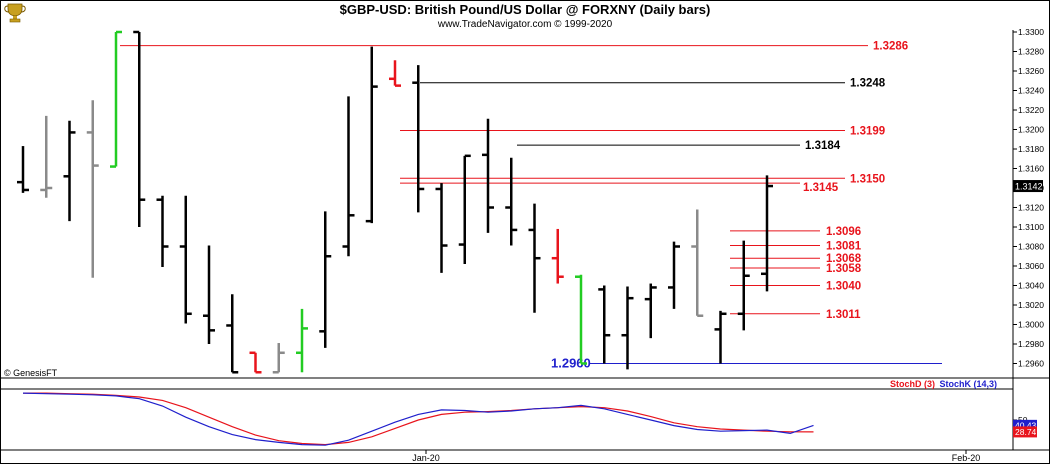 The width and height of the screenshot is (1050, 469). Describe the element at coordinates (1031, 91) in the screenshot. I see `price-tick-label: 1.3240` at that location.